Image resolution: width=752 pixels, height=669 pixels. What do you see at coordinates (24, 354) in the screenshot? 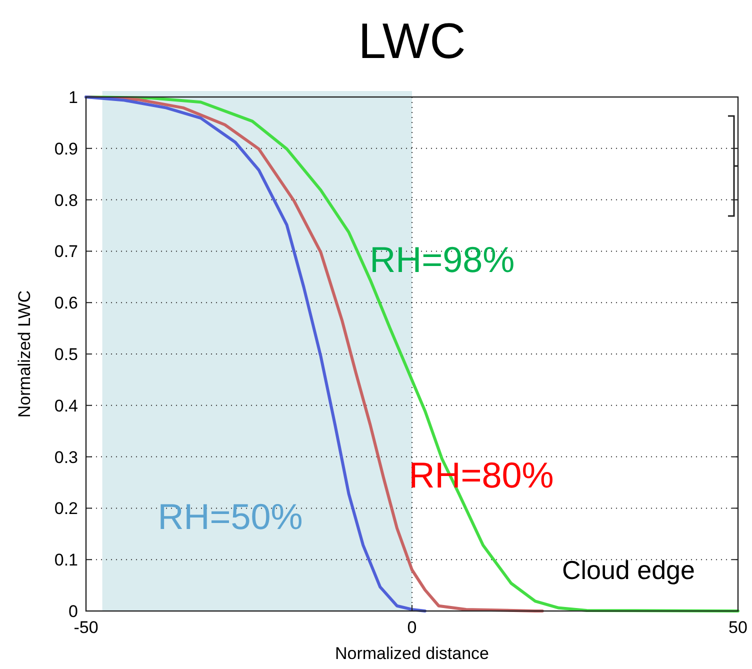
I see `y-axis-title: Normalized LWC` at bounding box center [24, 354].